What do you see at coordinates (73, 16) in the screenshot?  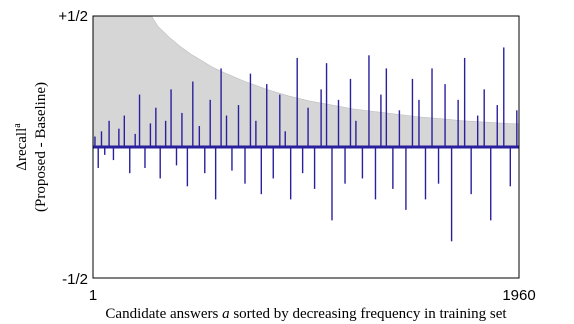 I see `y-tick-top: +1/2` at bounding box center [73, 16].